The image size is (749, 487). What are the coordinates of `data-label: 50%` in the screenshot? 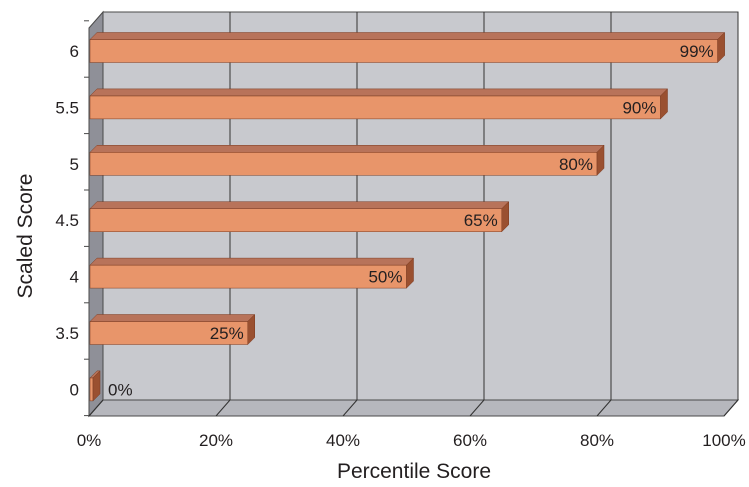 It's located at (385, 277).